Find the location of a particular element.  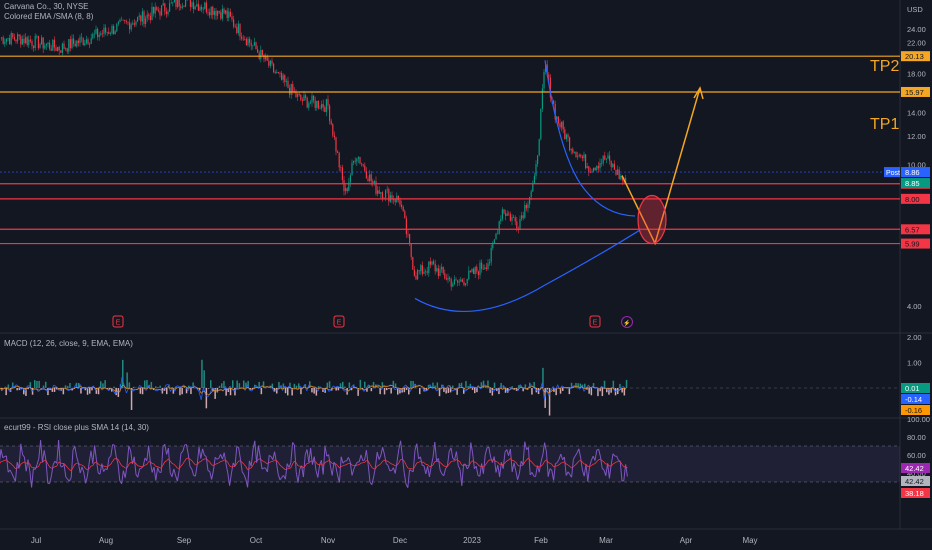

earnings-marker-text: E is located at coordinates (118, 323).